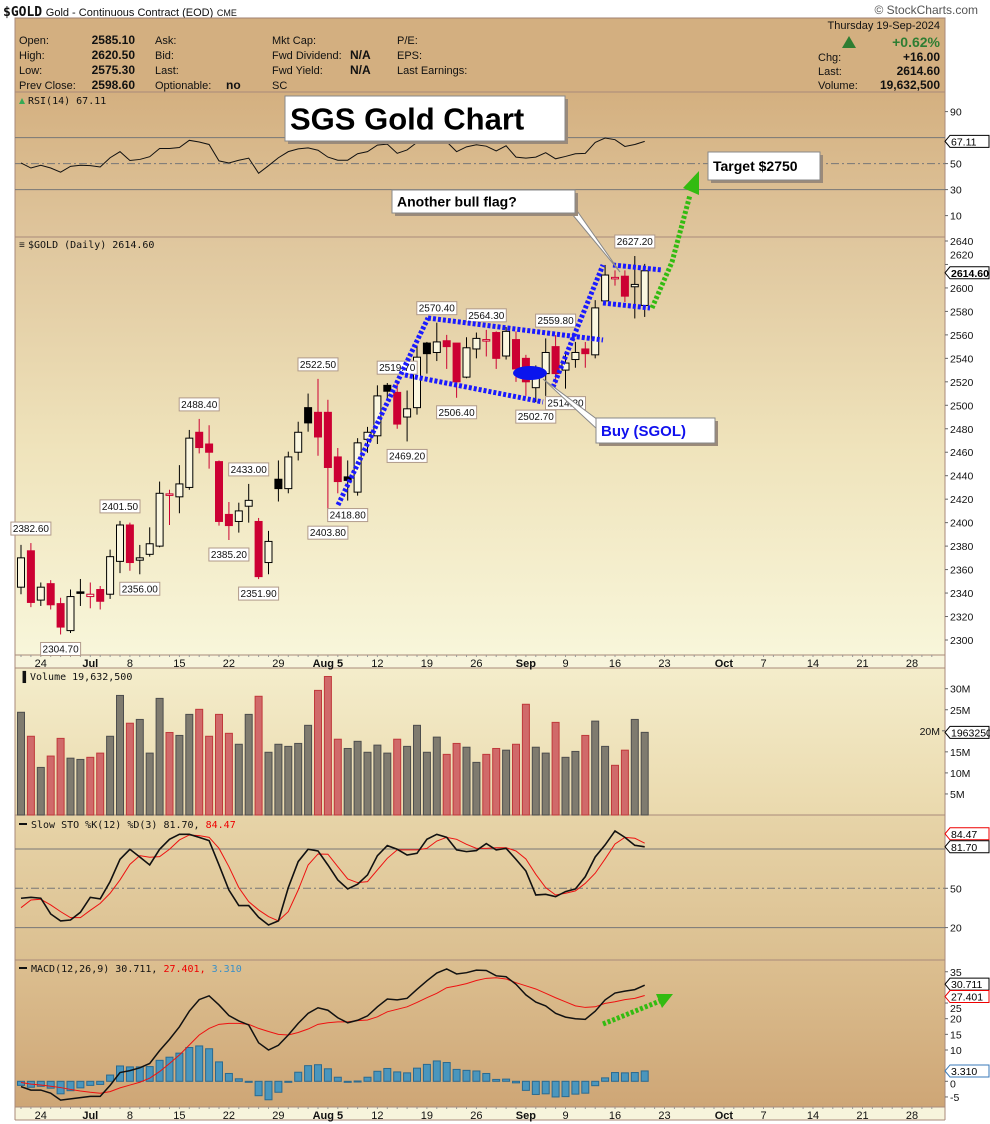 The height and width of the screenshot is (1124, 990). Describe the element at coordinates (967, 847) in the screenshot. I see `stochastic-k-tag-box` at that location.